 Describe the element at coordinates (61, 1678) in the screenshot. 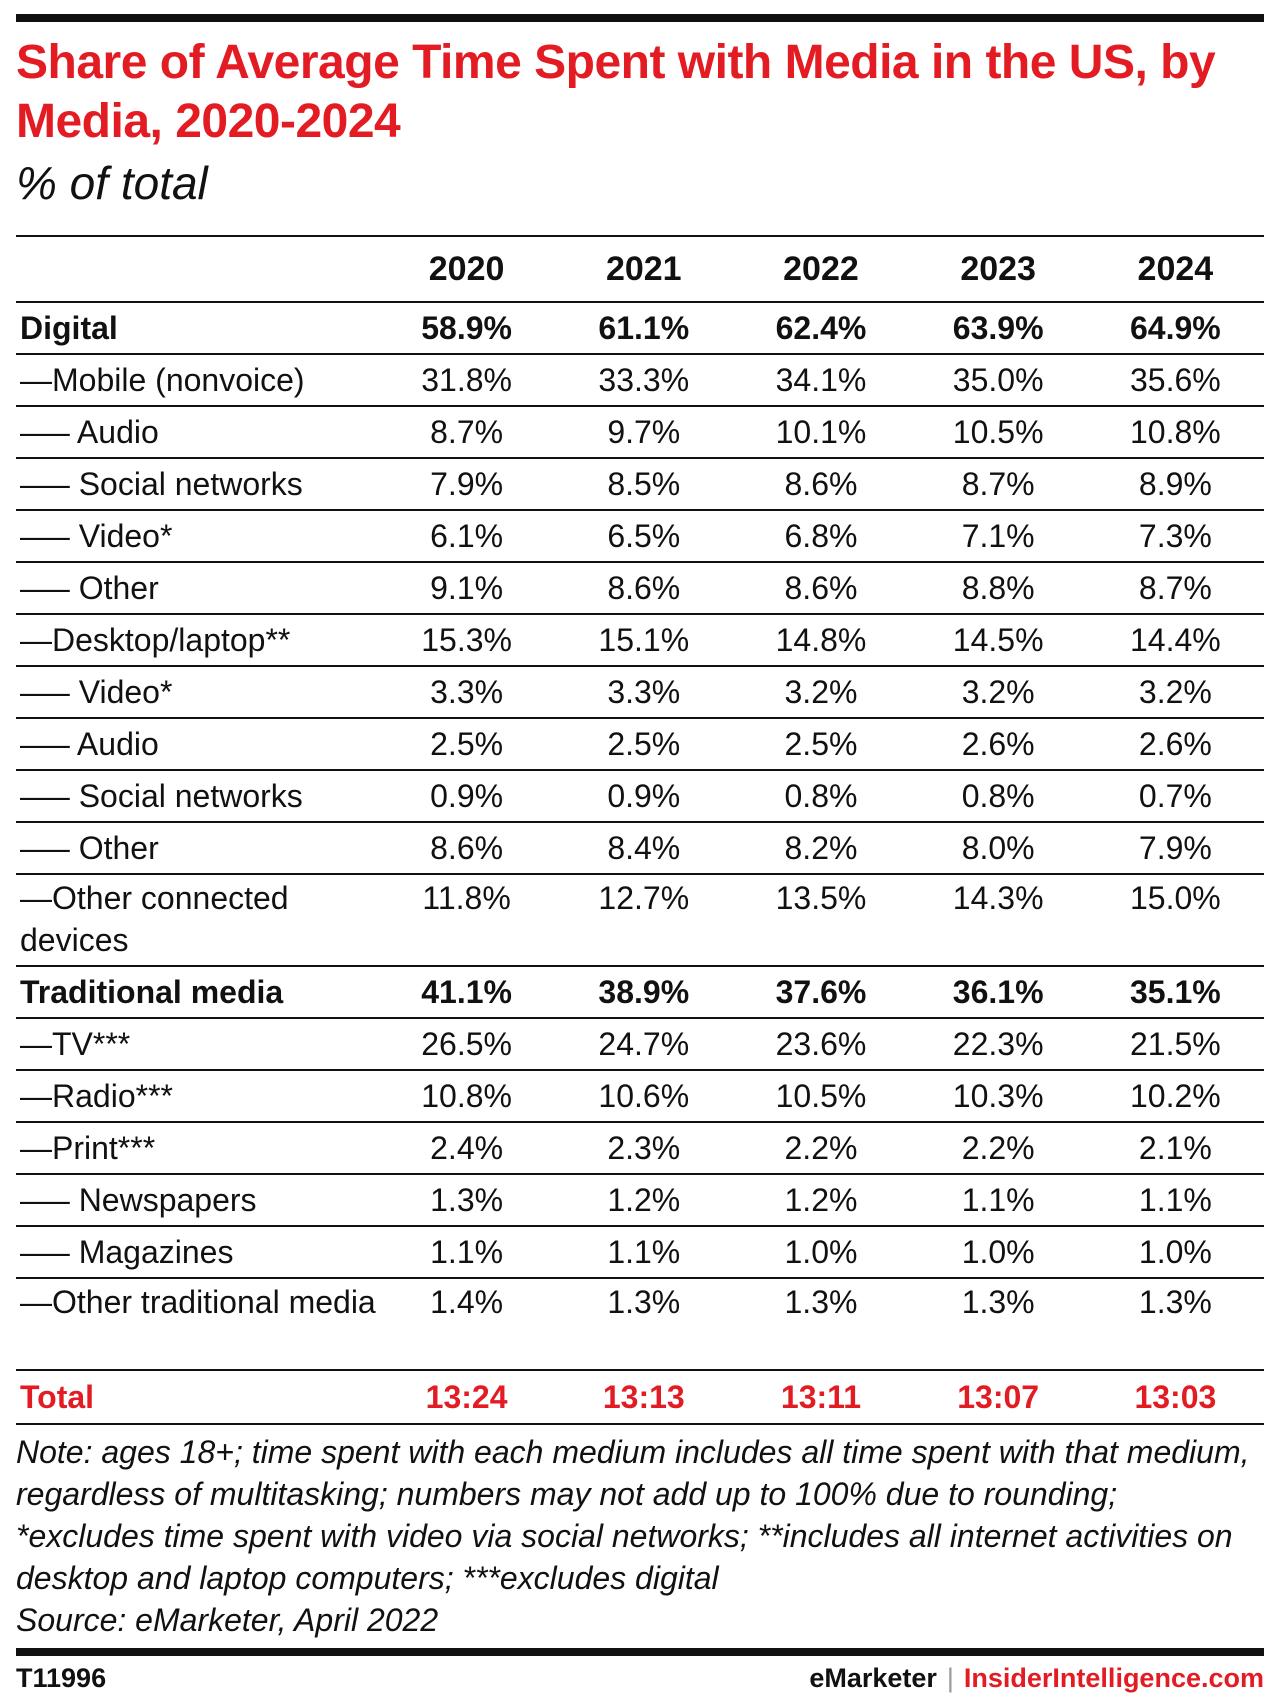

I see `chart-id: T11996` at that location.